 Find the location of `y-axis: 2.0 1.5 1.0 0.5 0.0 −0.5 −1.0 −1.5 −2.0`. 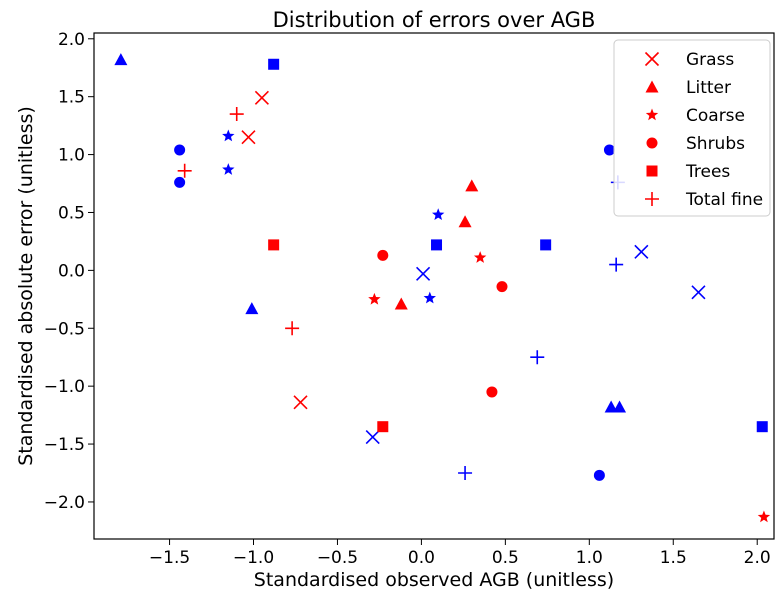

y-axis: 2.0 1.5 1.0 0.5 0.0 −0.5 −1.0 −1.5 −2.0 is located at coordinates (69, 271).